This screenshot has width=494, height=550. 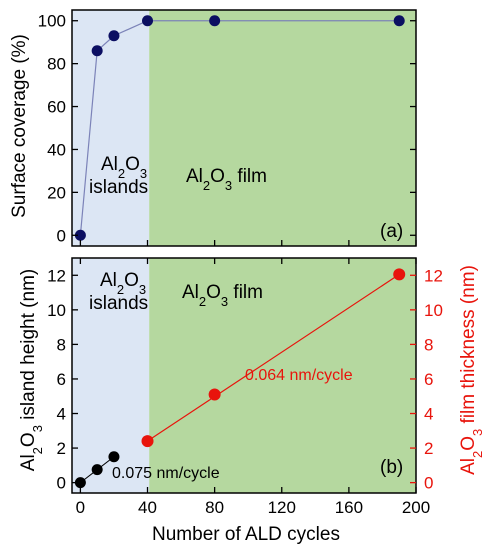 What do you see at coordinates (428, 448) in the screenshot?
I see `y-tick-label-right-b: 2` at bounding box center [428, 448].